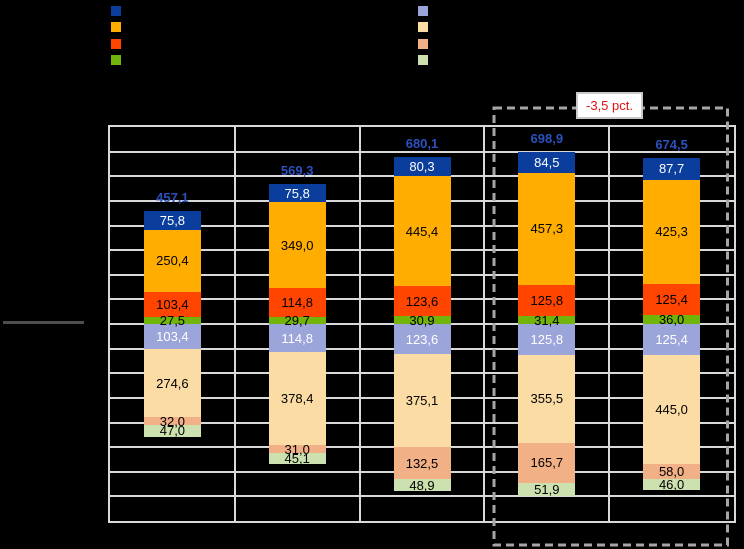 Image resolution: width=744 pixels, height=549 pixels. I want to click on segment-value-label: 445,4, so click(422, 231).